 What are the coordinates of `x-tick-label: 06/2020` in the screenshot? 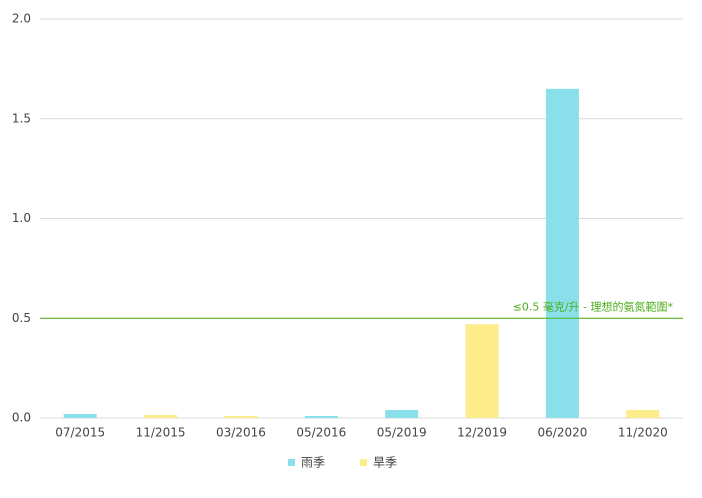 It's located at (563, 433).